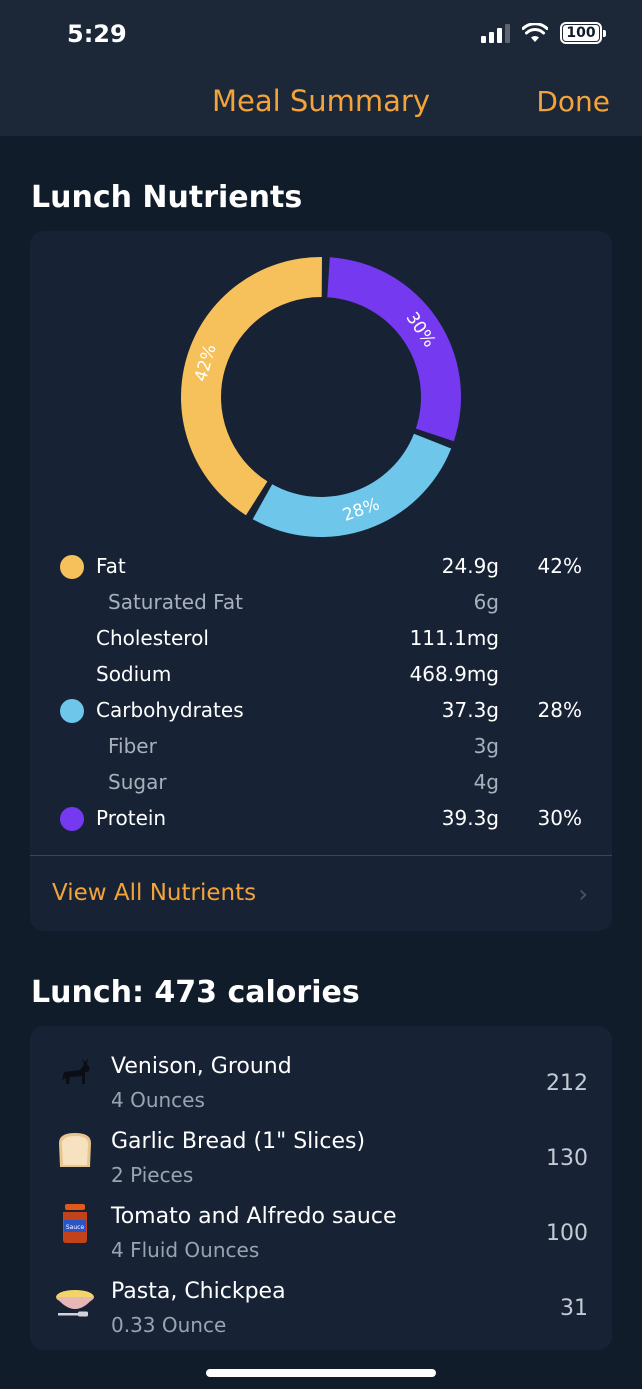  Describe the element at coordinates (175, 602) in the screenshot. I see `nutrient-label: Saturated Fat` at that location.